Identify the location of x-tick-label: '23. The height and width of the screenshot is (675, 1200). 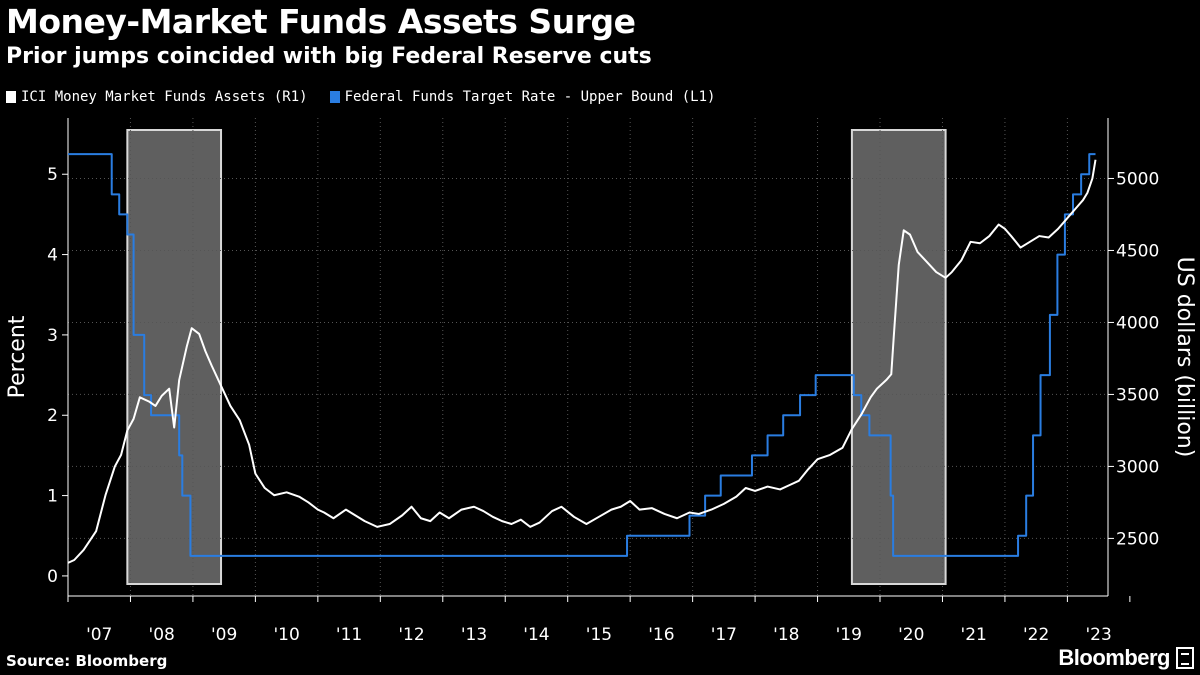
(1098, 635).